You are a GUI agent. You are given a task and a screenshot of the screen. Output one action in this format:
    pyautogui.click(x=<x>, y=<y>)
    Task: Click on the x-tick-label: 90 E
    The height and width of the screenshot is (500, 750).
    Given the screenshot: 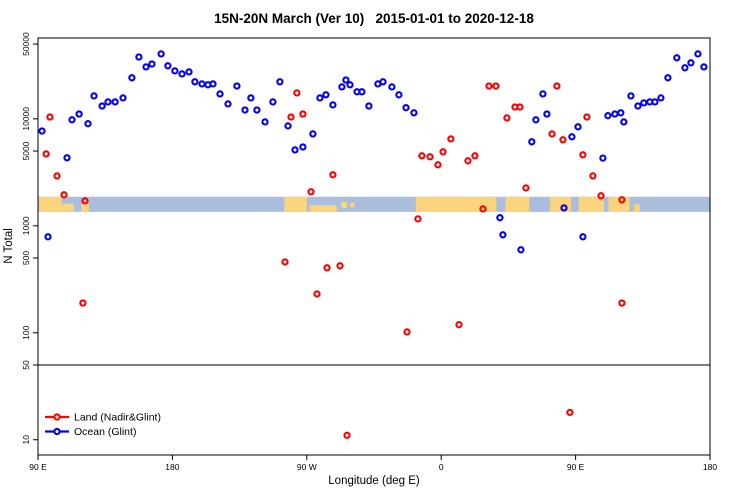 What is the action you would take?
    pyautogui.click(x=576, y=467)
    